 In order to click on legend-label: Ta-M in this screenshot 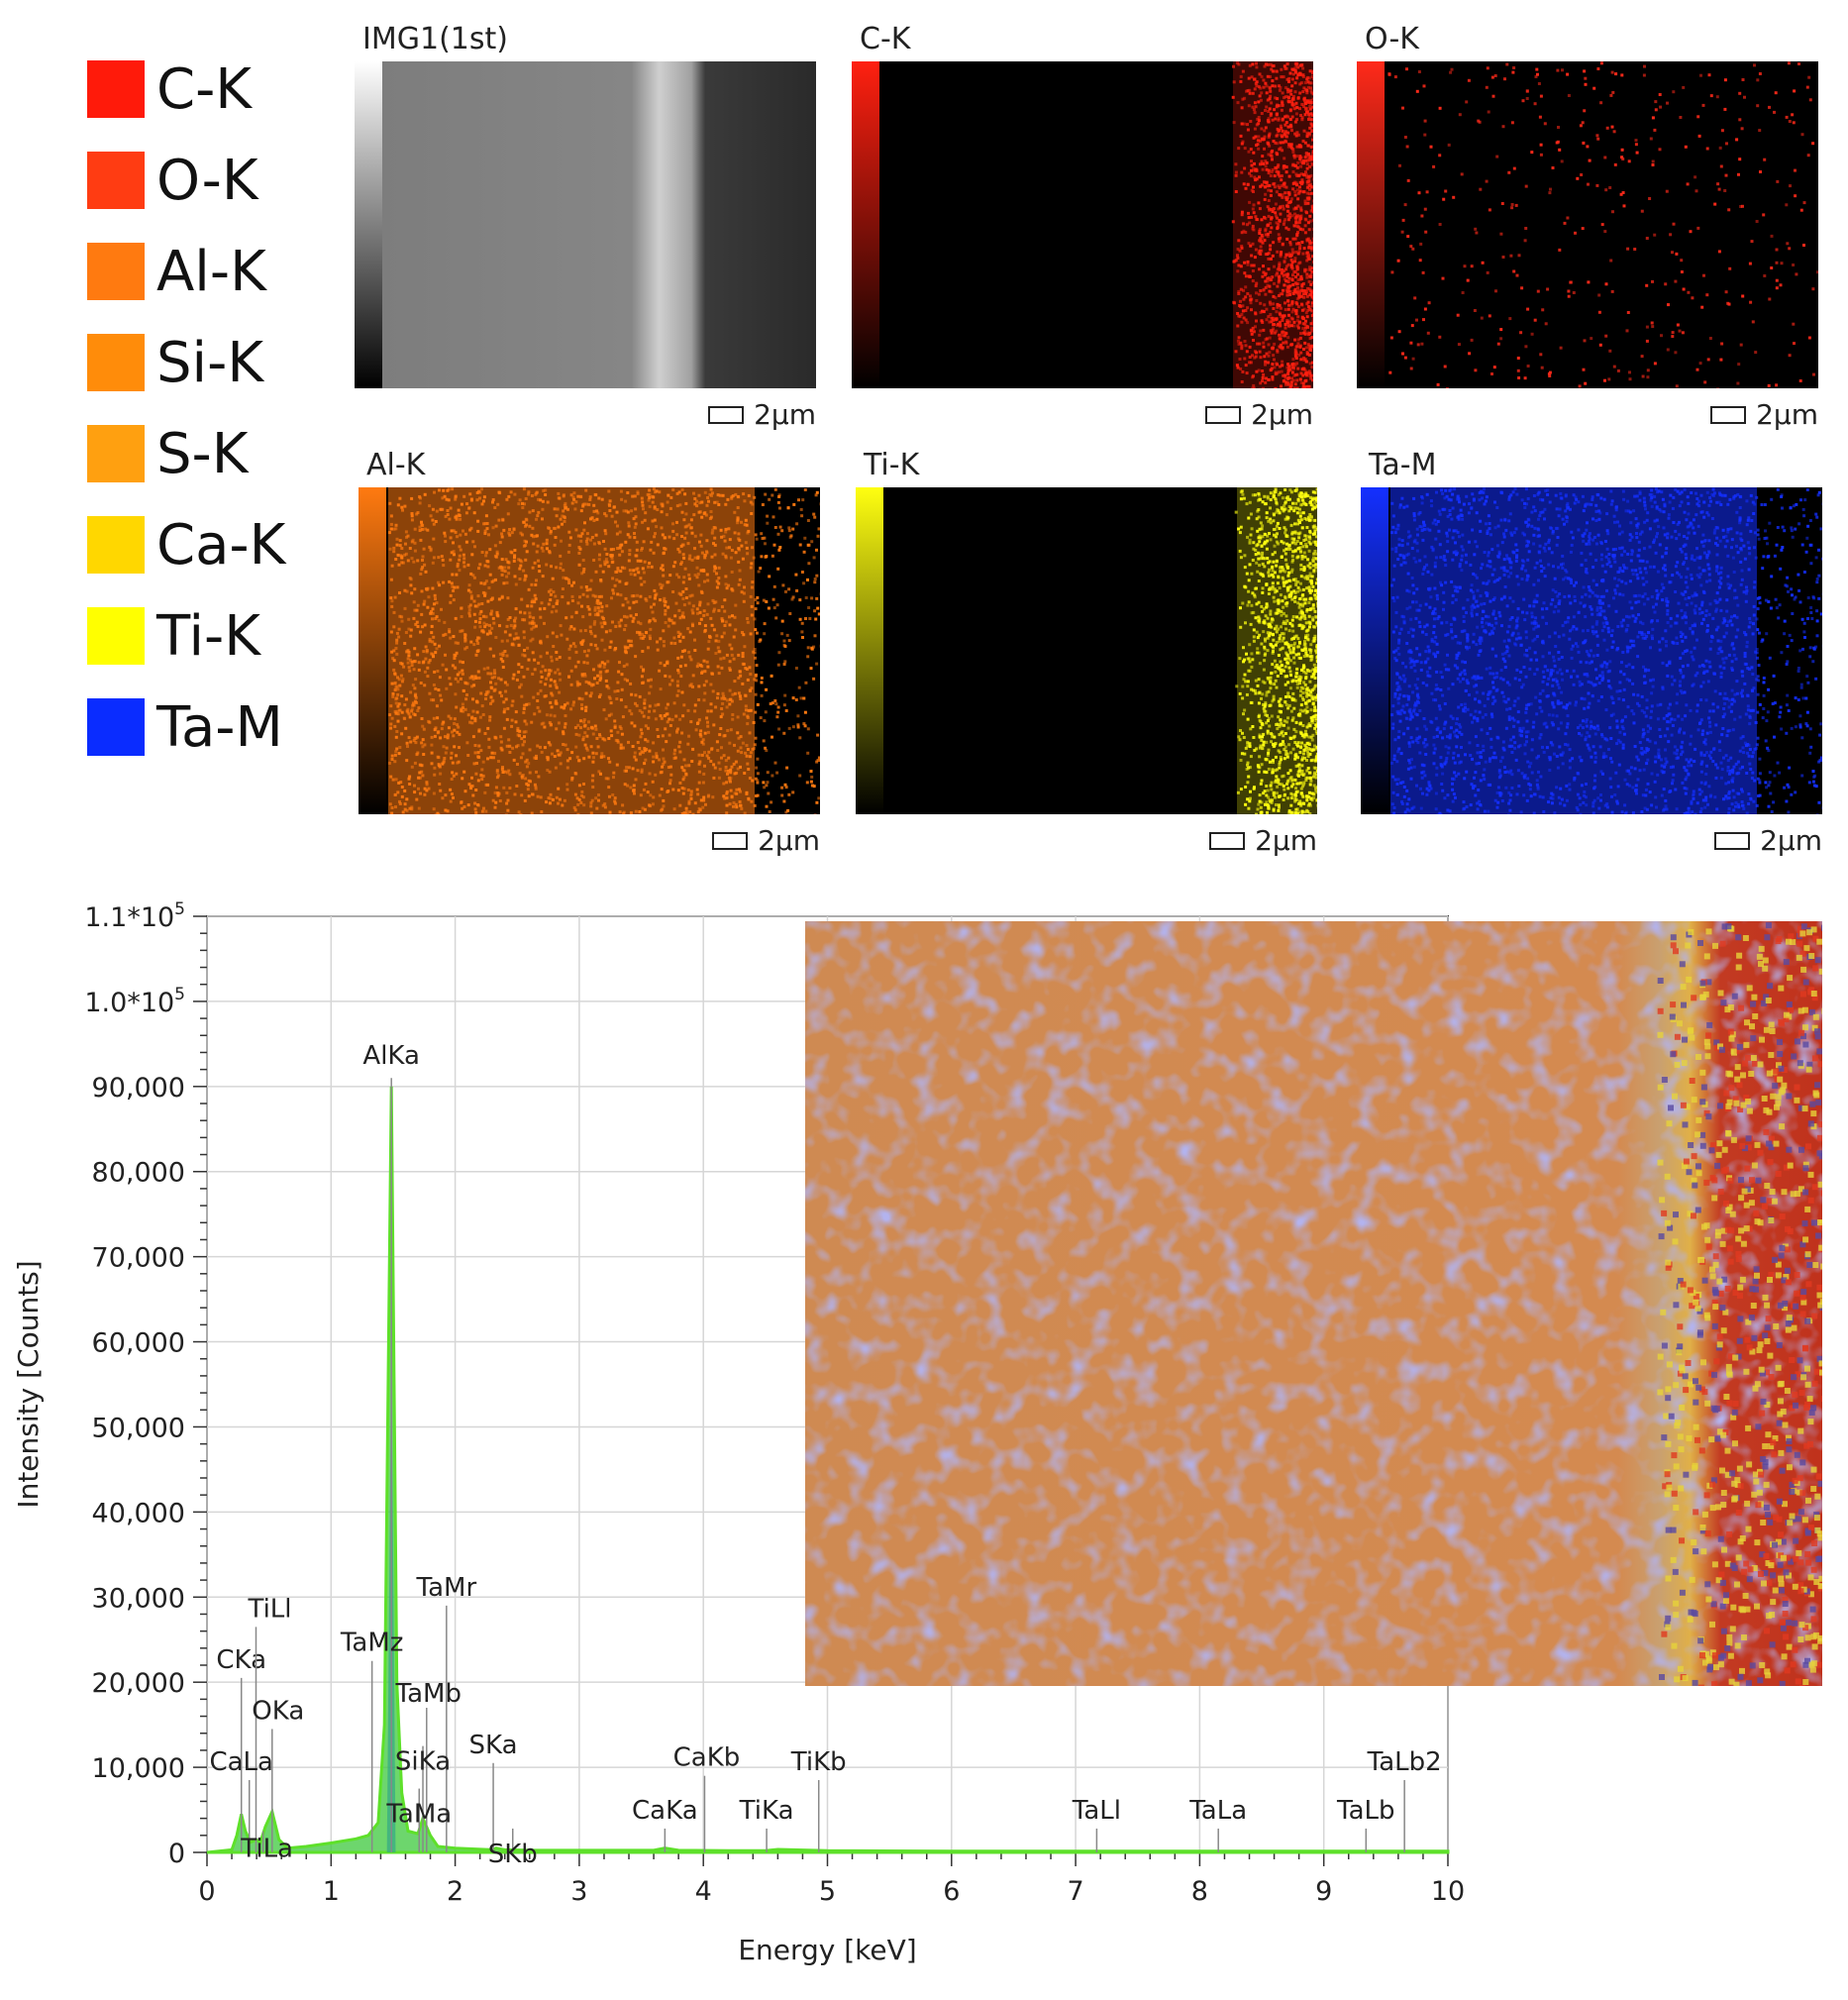, I will do `click(219, 727)`.